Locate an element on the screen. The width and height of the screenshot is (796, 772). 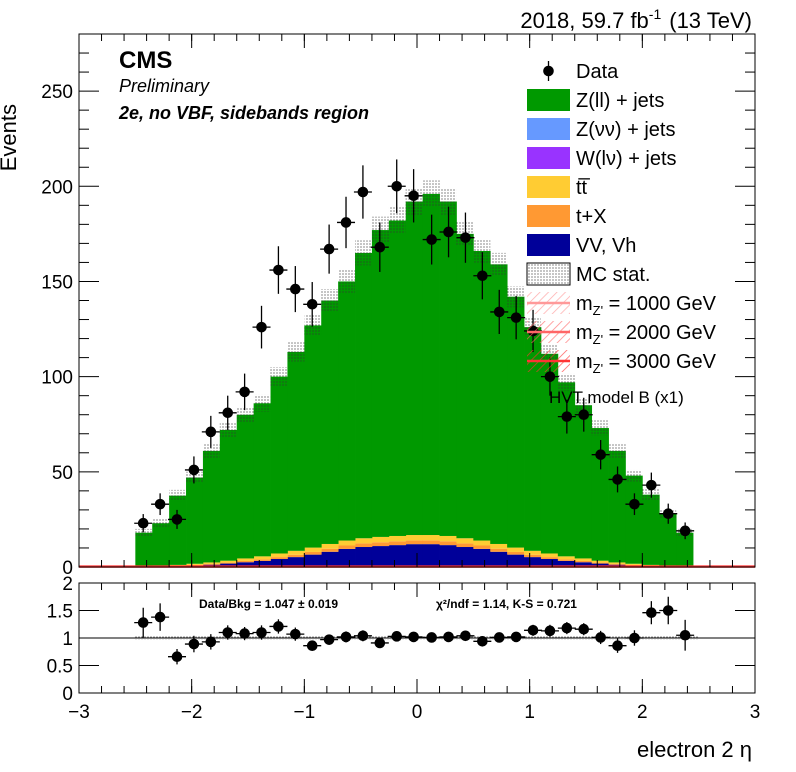
ratio-points is located at coordinates (414, 630).